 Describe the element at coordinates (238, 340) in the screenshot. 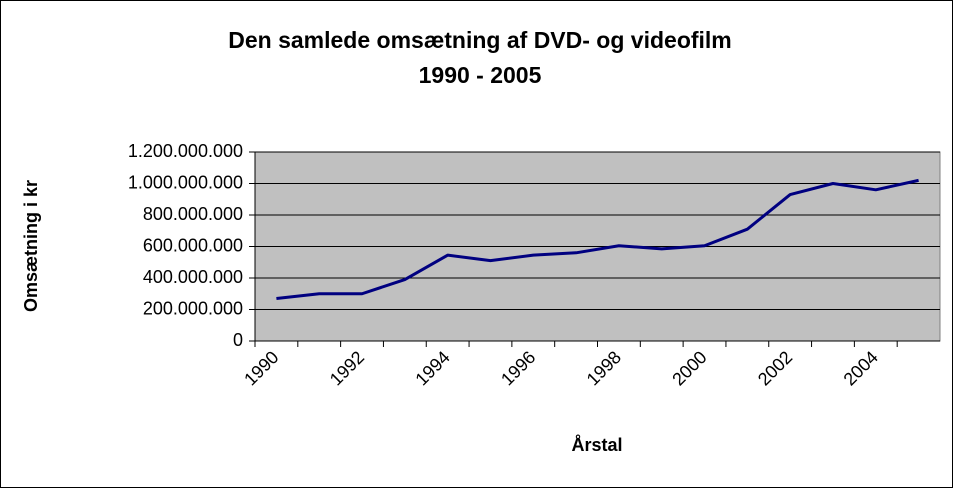

I see `y-tick-label: 0` at that location.